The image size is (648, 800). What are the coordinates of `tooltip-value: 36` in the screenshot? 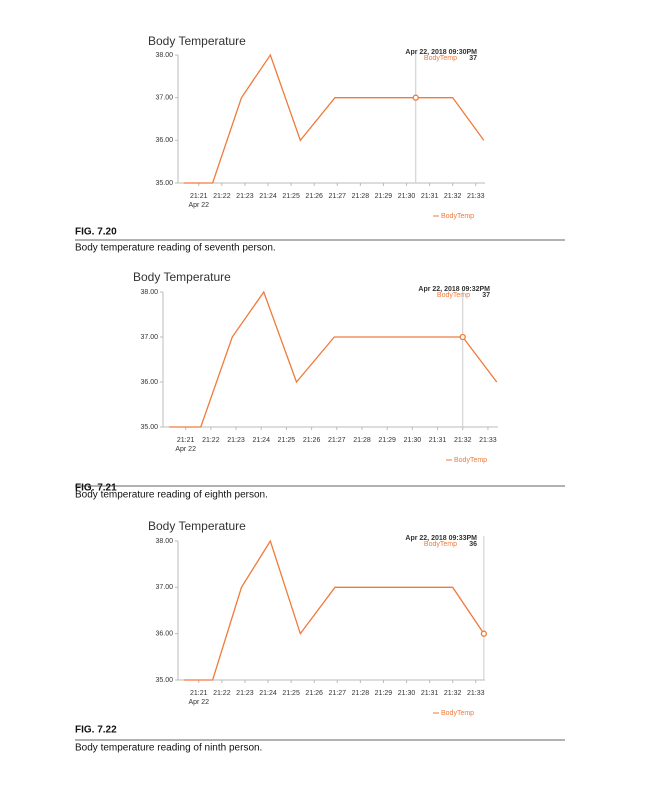 It's located at (473, 544).